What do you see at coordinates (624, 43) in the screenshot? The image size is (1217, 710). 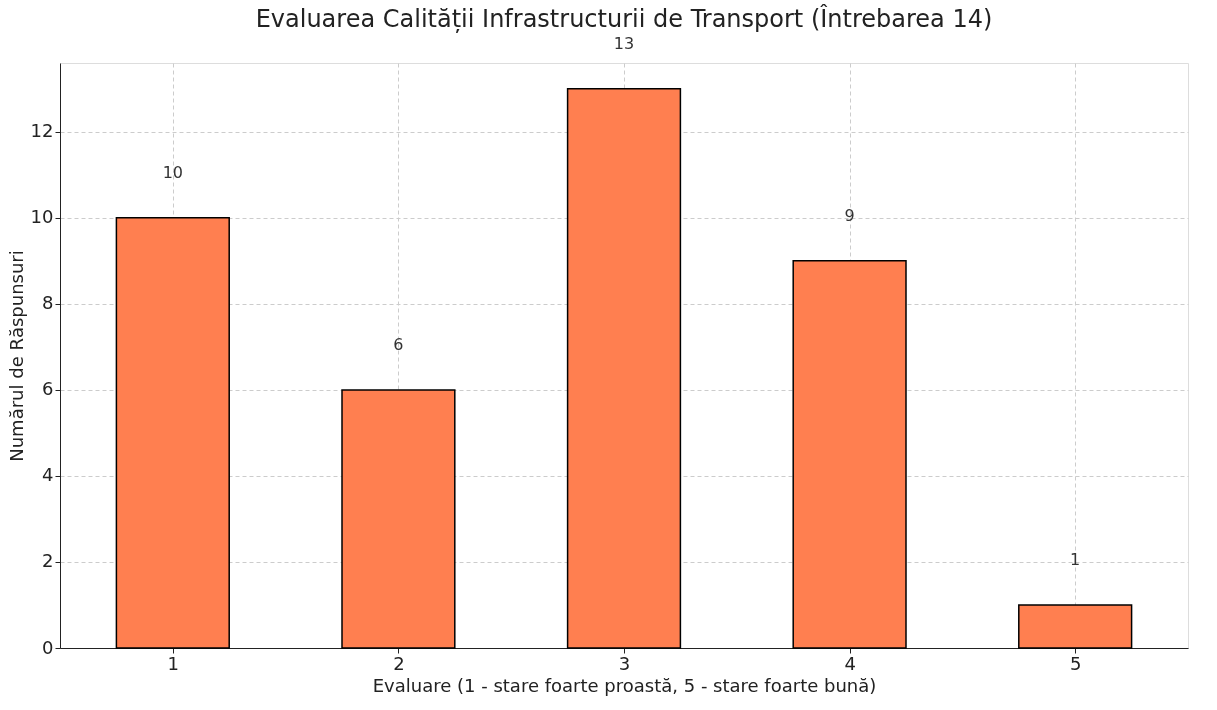 I see `data-label: 13` at bounding box center [624, 43].